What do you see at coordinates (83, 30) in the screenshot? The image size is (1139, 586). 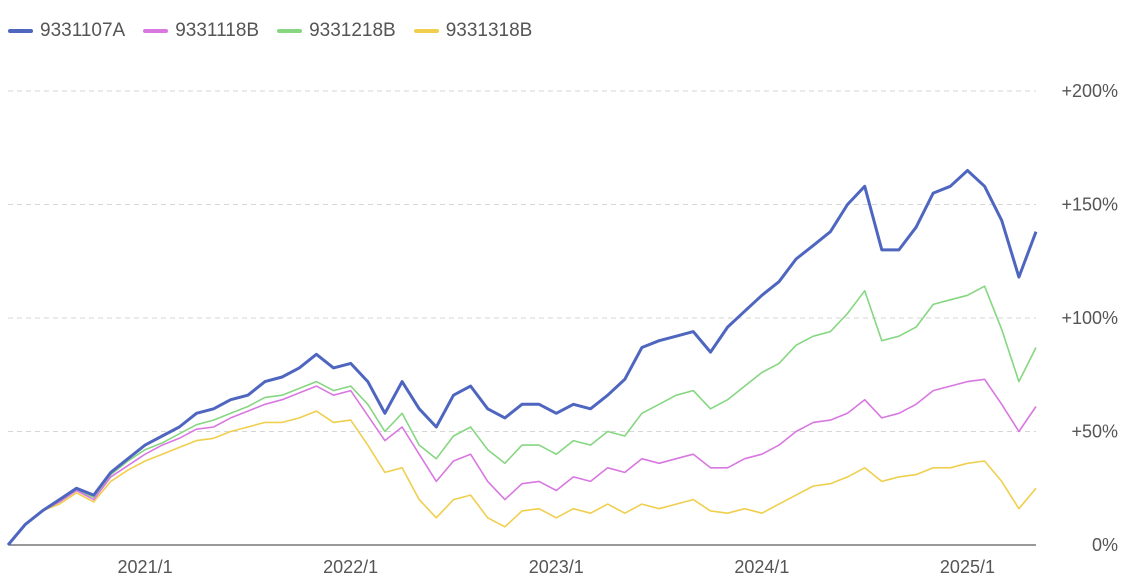 I see `legend-label: 9331107A` at bounding box center [83, 30].